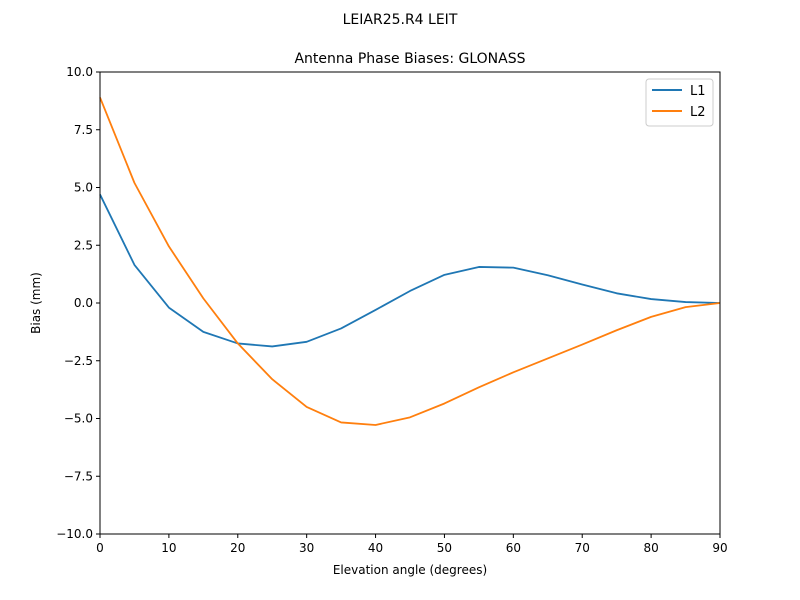 This screenshot has width=800, height=600. I want to click on y-tick-label: 7.5, so click(83, 130).